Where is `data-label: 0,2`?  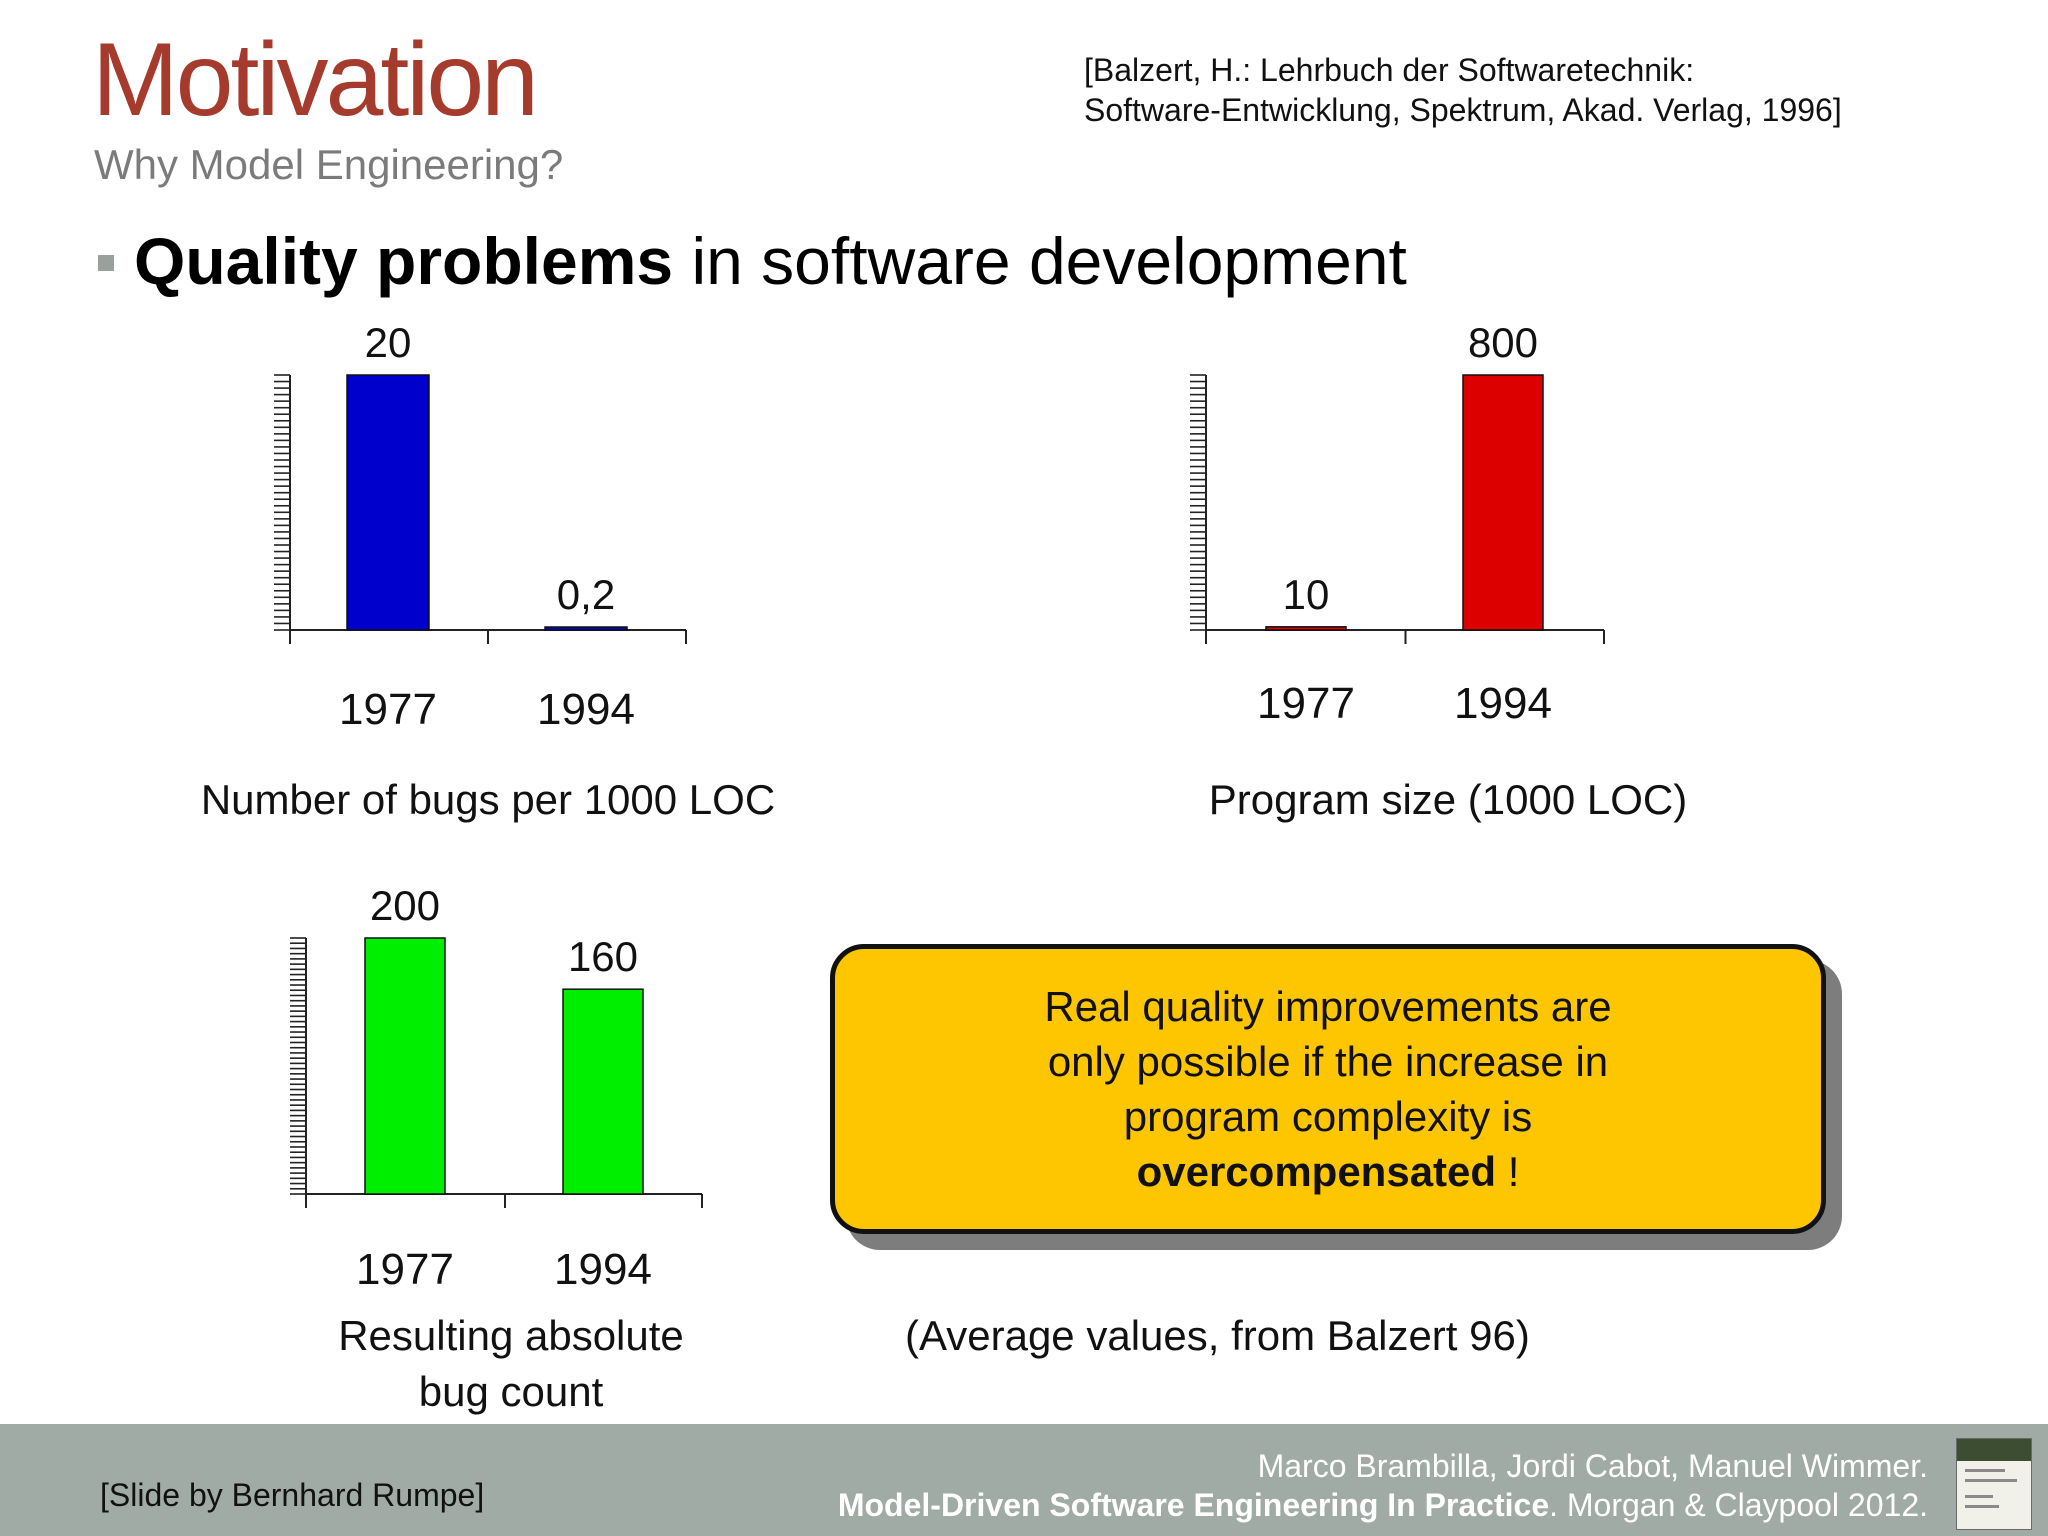 data-label: 0,2 is located at coordinates (586, 594).